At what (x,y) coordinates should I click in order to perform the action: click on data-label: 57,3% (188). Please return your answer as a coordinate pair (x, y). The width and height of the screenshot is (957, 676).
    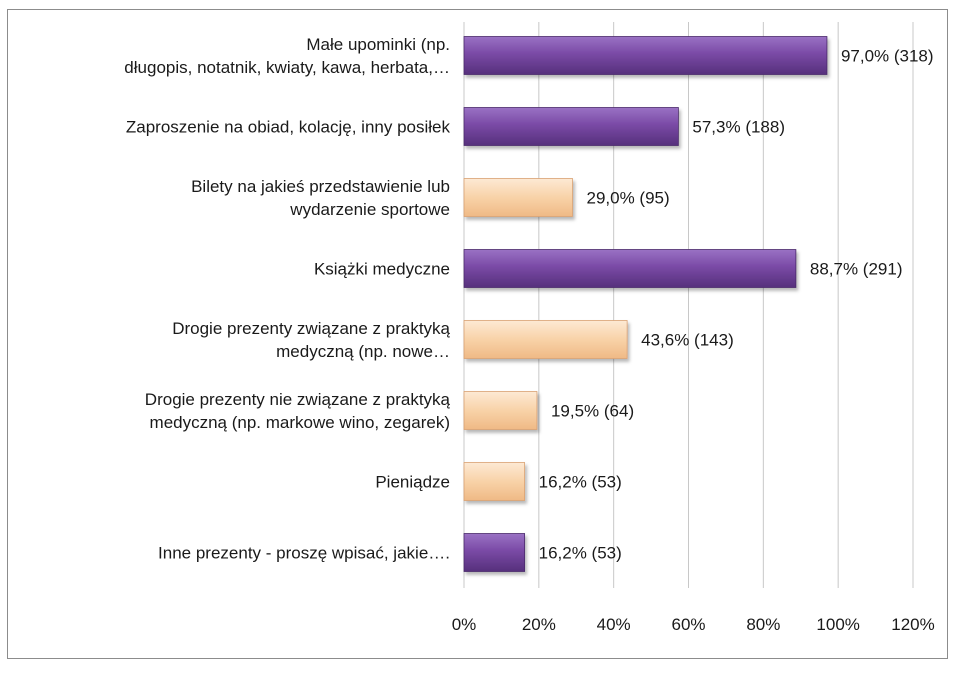
    Looking at the image, I should click on (738, 127).